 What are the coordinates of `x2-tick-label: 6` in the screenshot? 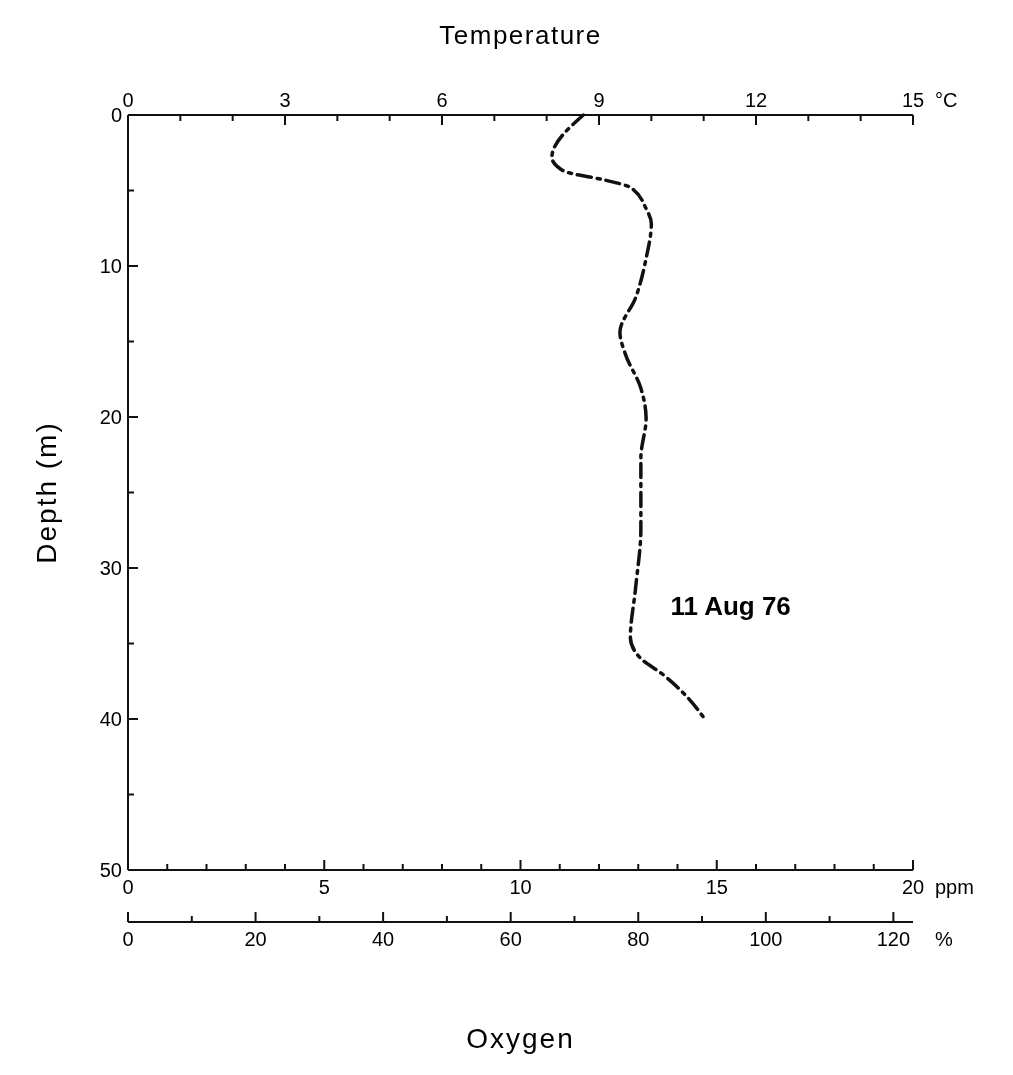 It's located at (442, 100).